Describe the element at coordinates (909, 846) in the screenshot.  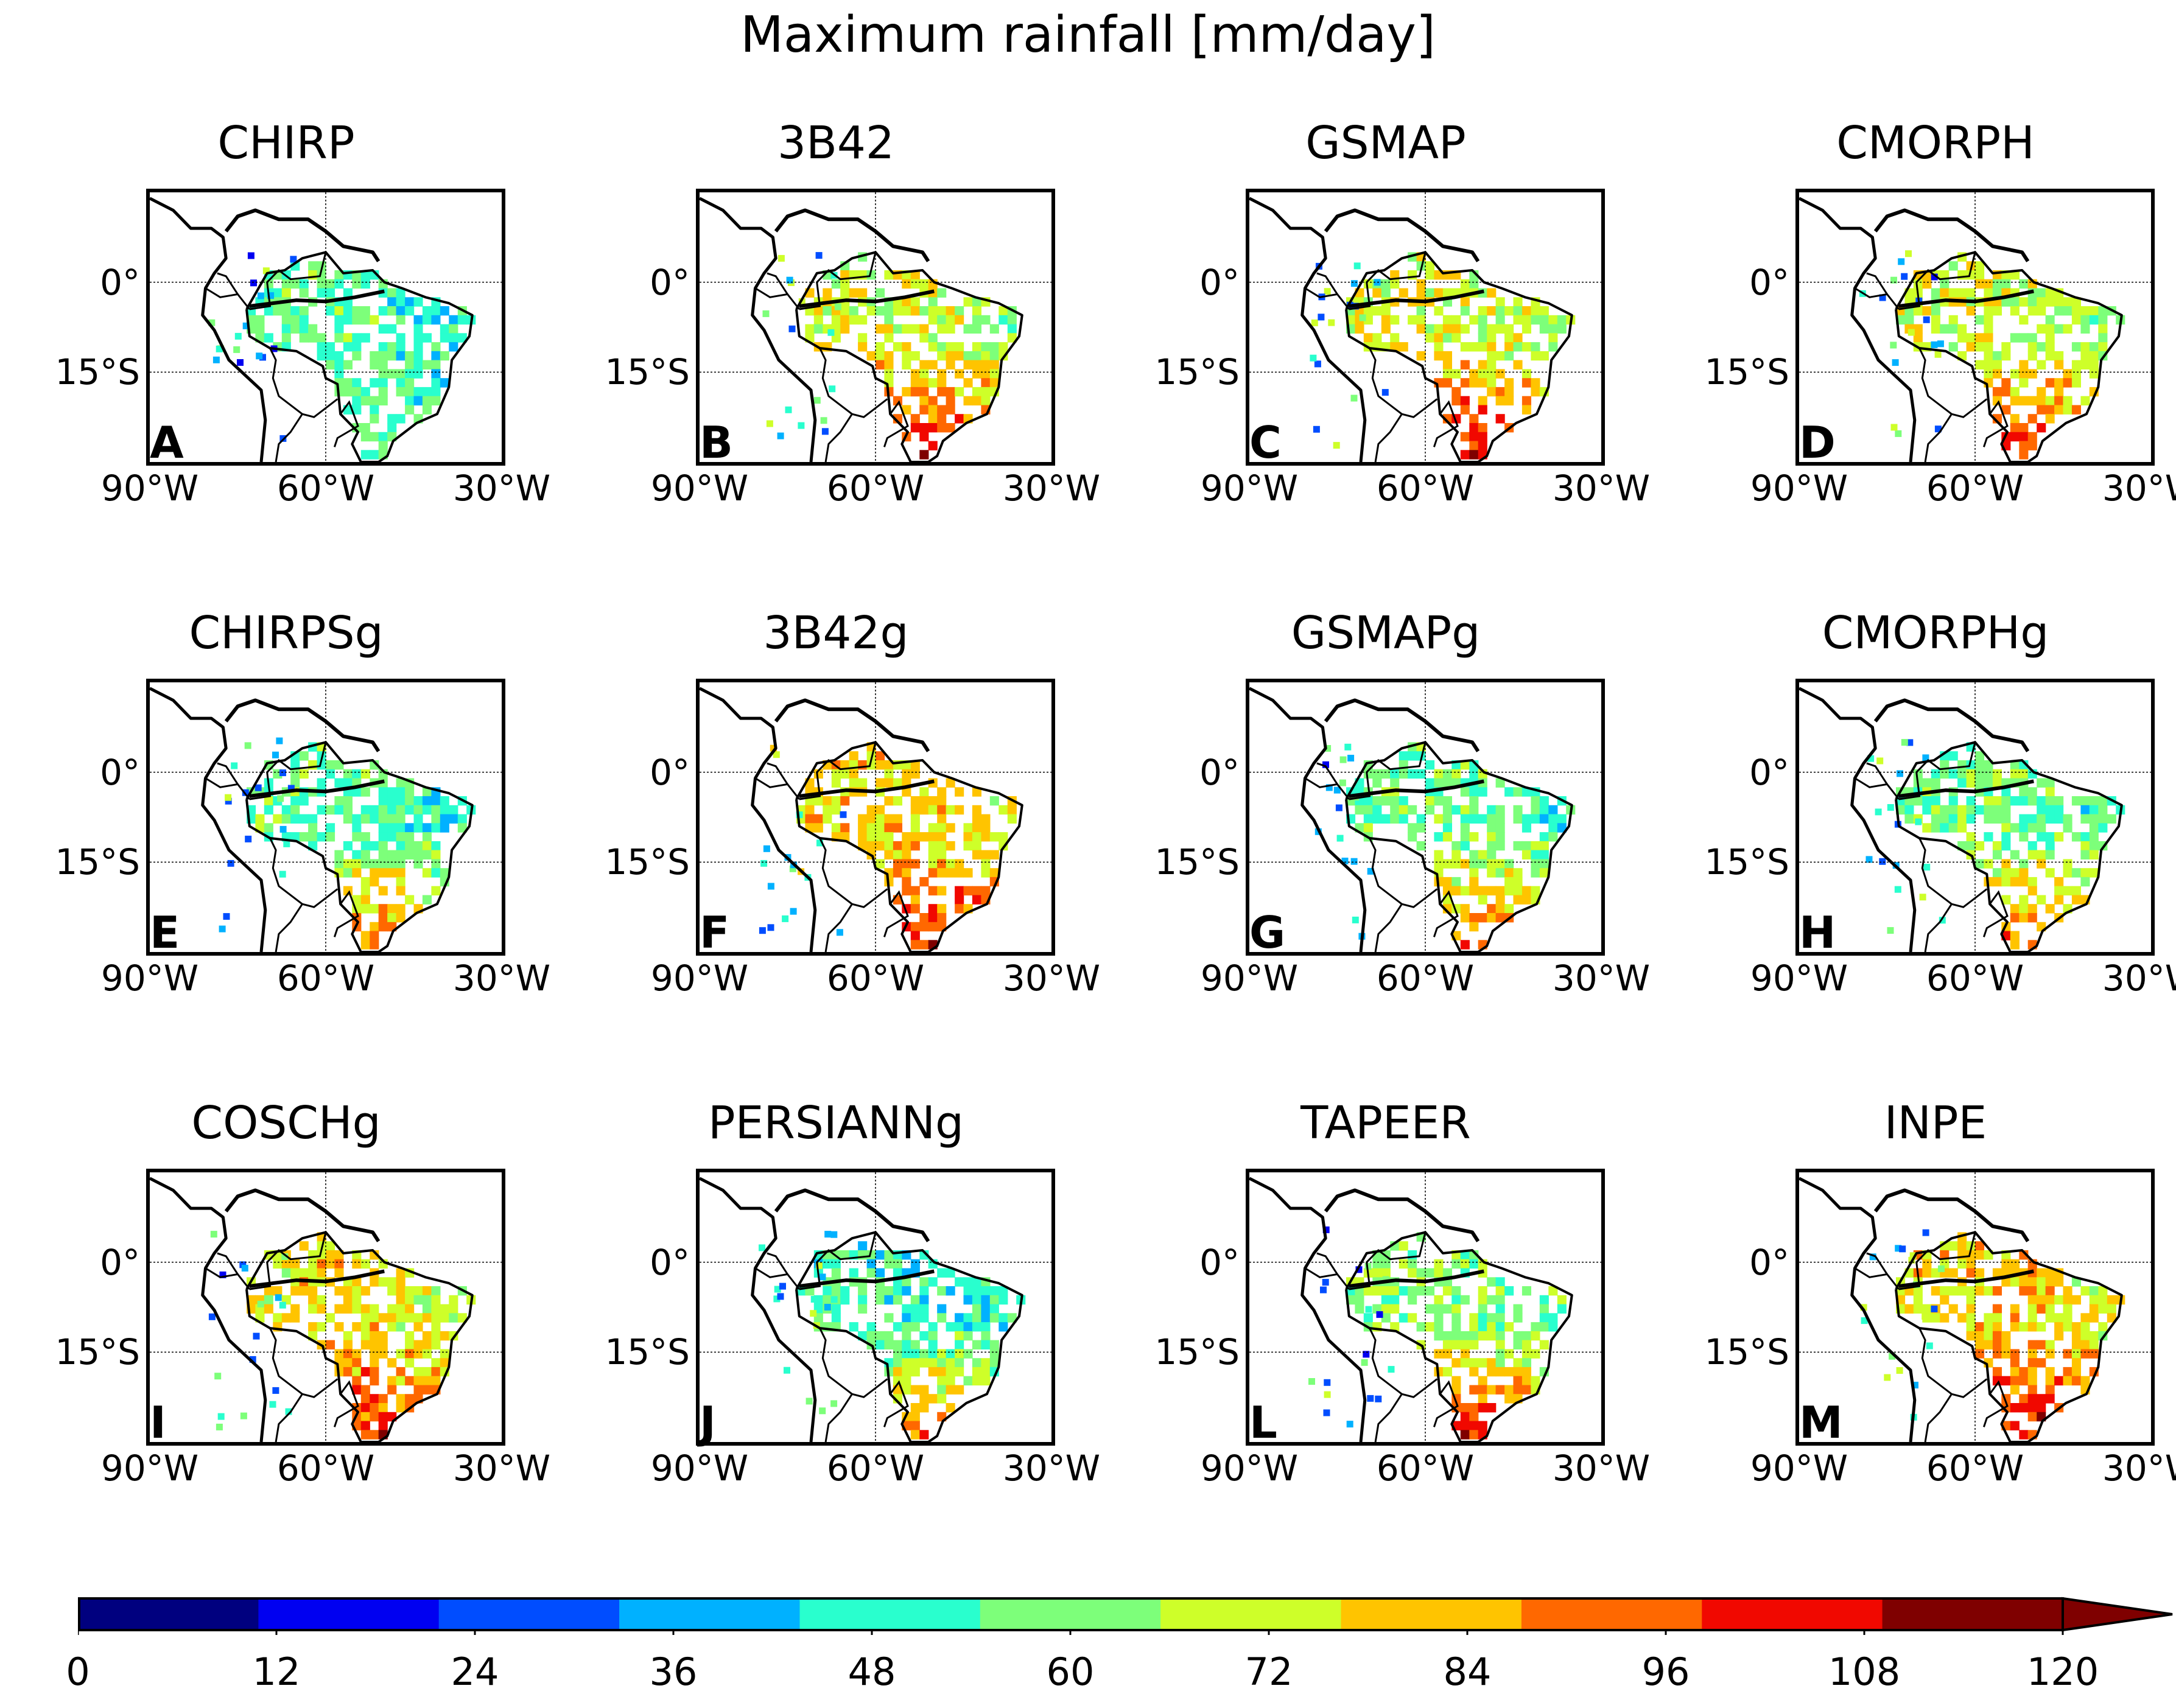
I see `brazil-border` at that location.